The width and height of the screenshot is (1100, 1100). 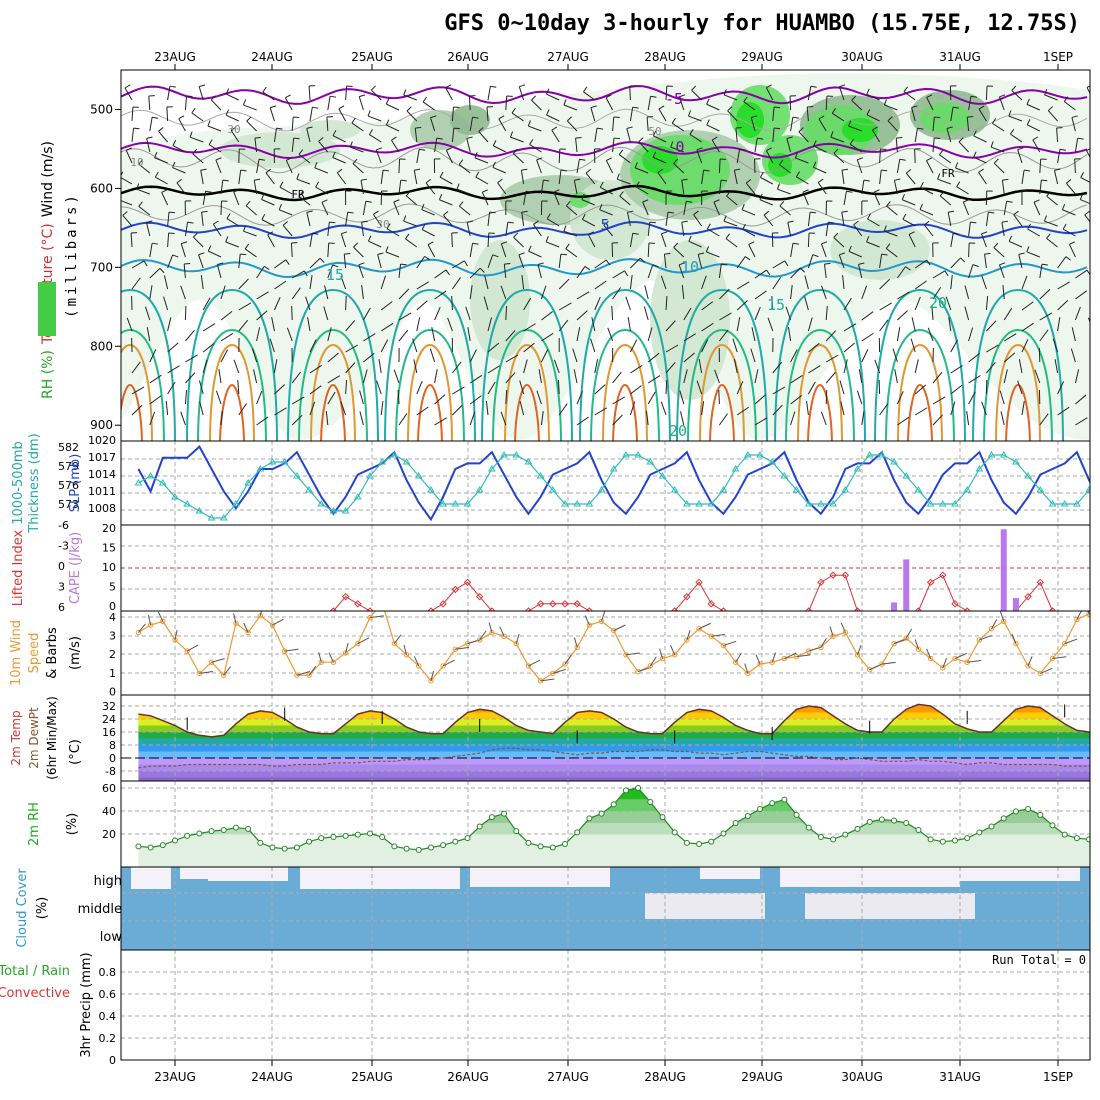 What do you see at coordinates (605, 738) in the screenshot?
I see `temp2m-grid` at bounding box center [605, 738].